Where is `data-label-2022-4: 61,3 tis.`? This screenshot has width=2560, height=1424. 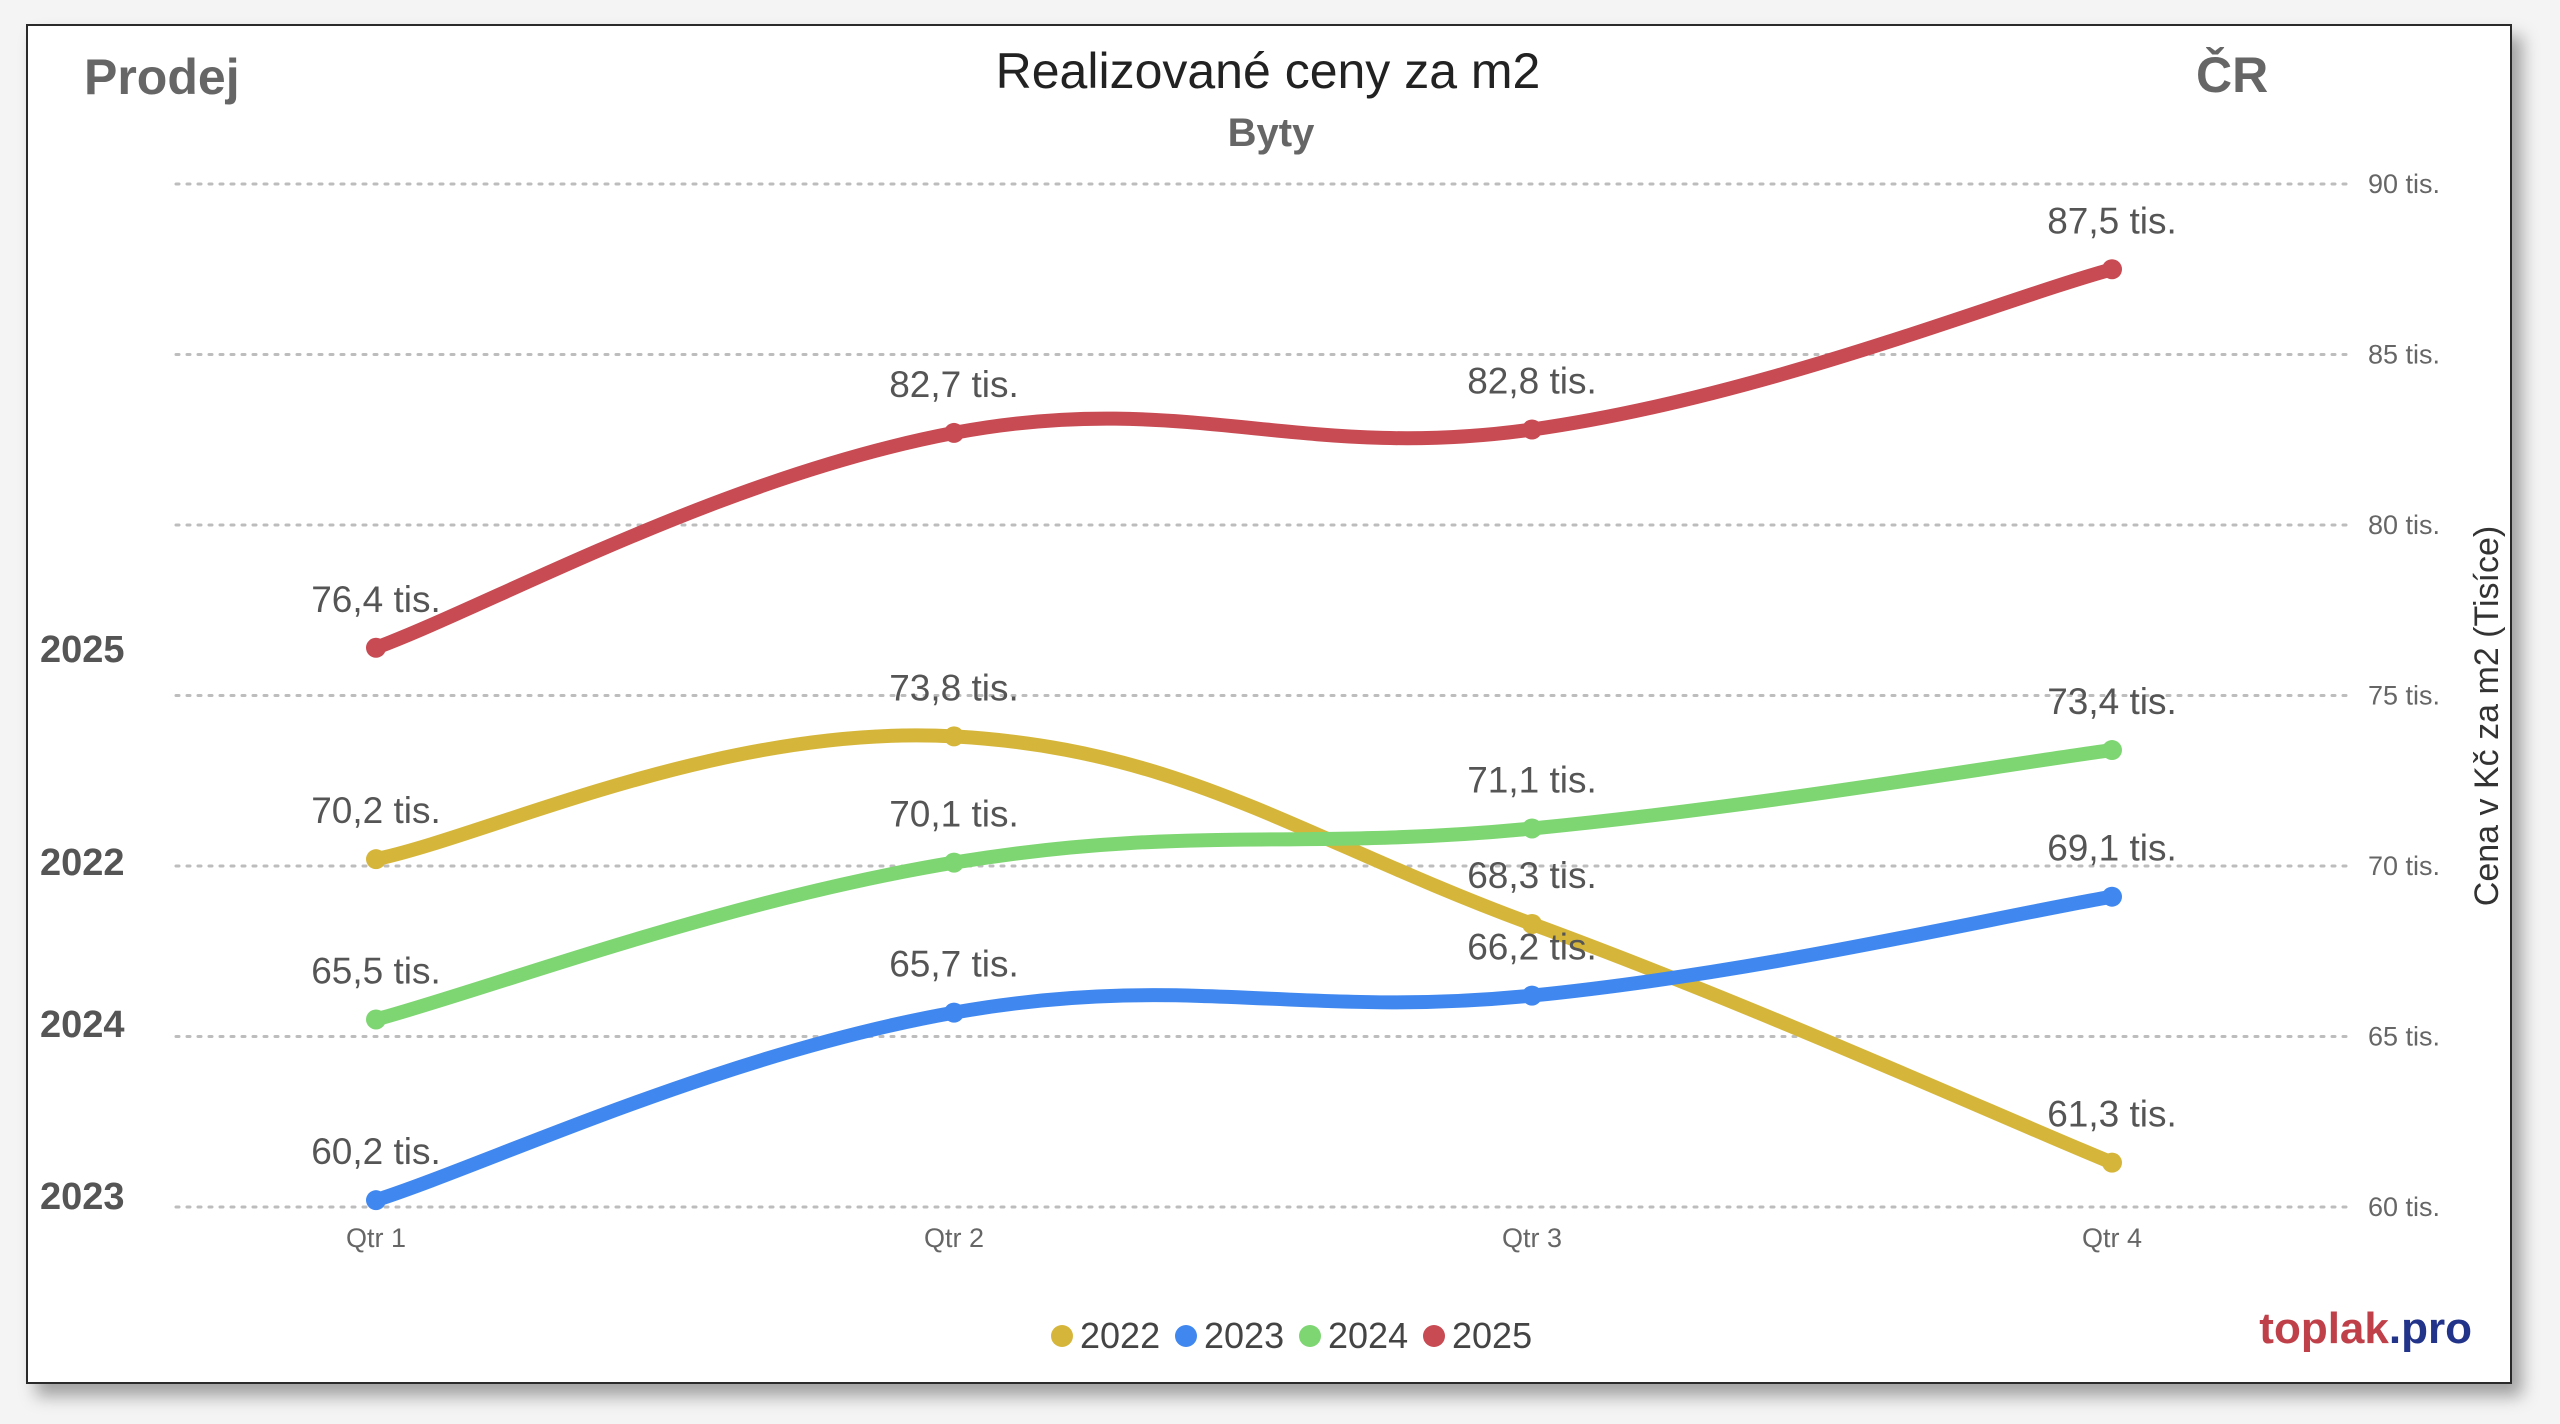
data-label-2022-4: 61,3 tis. is located at coordinates (2112, 1114).